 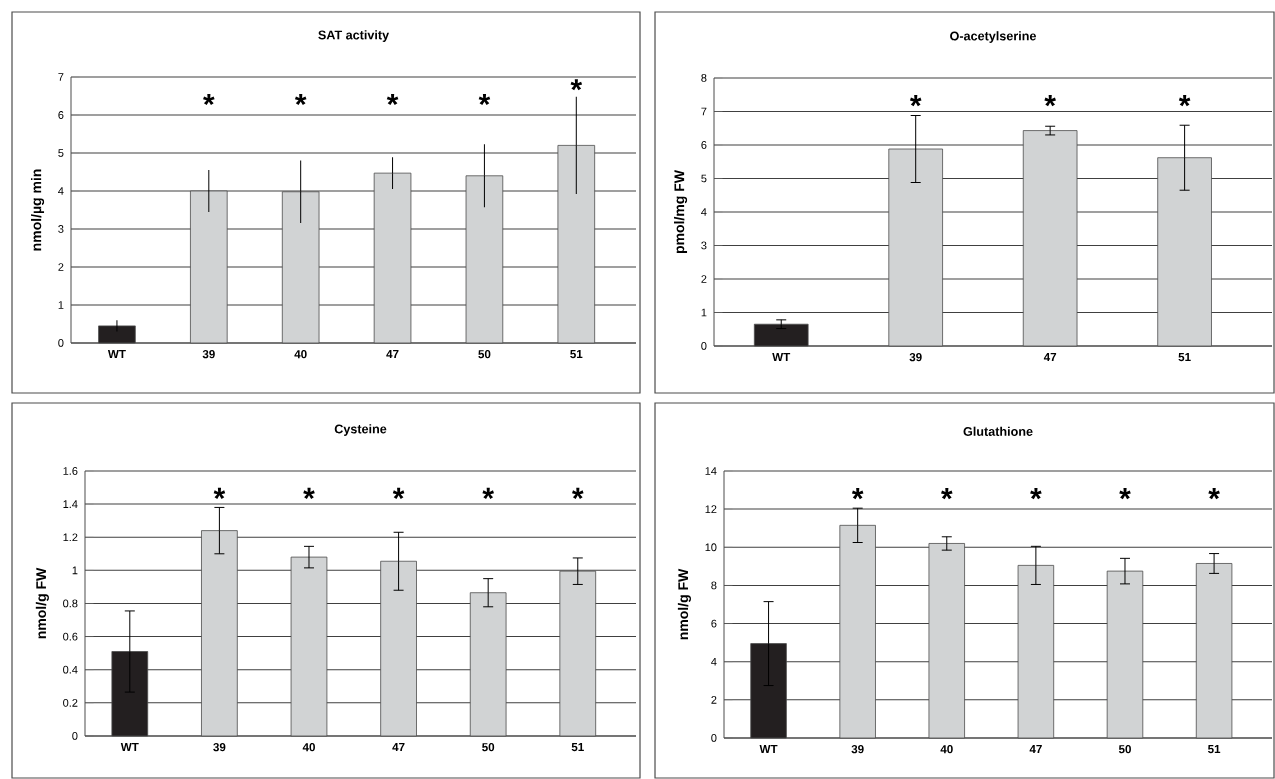 What do you see at coordinates (70, 669) in the screenshot?
I see `y-tick-label: 0.4` at bounding box center [70, 669].